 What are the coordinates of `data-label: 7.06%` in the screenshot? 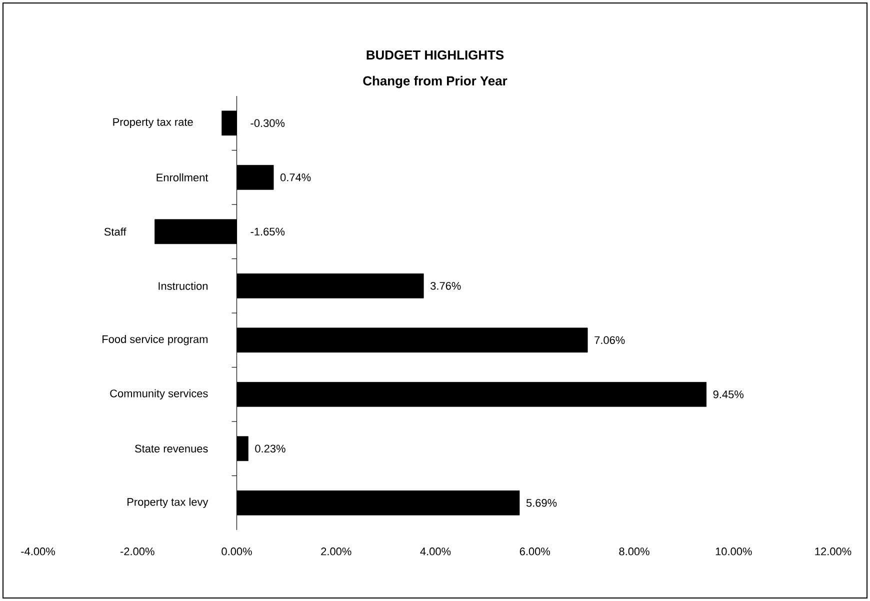 It's located at (609, 340).